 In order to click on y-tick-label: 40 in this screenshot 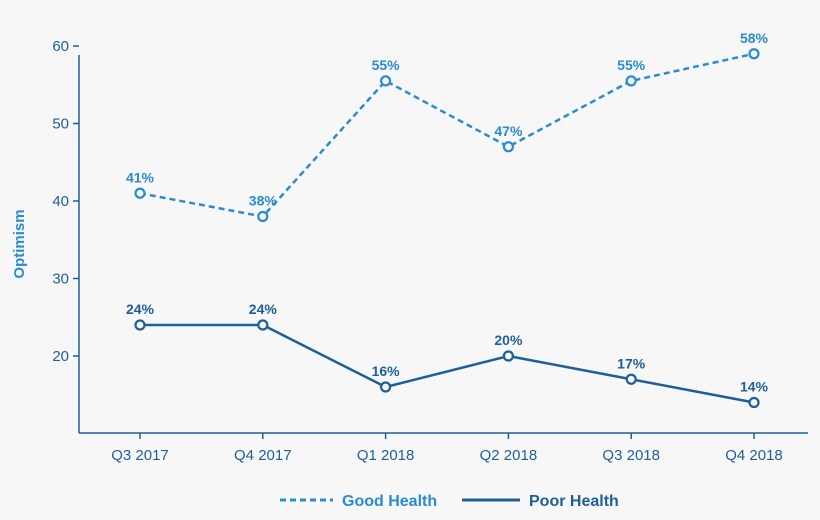, I will do `click(60, 201)`.